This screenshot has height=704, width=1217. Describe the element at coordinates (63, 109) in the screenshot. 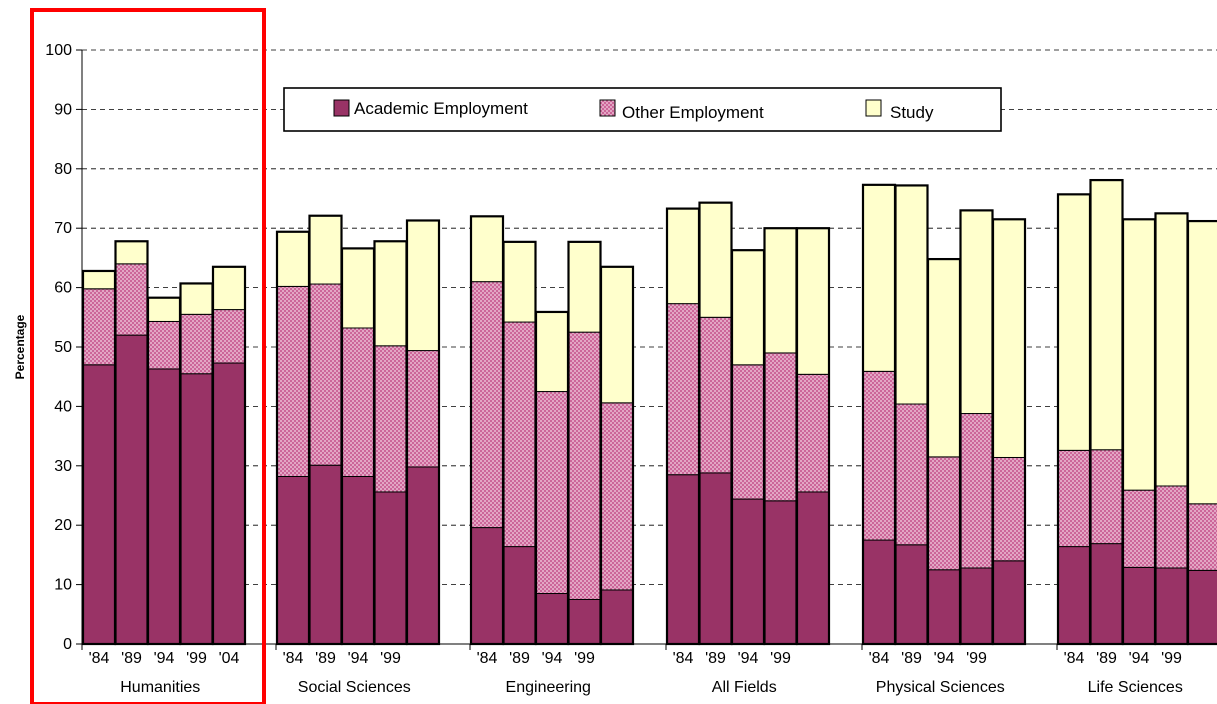

I see `y-tick-label: 90` at that location.